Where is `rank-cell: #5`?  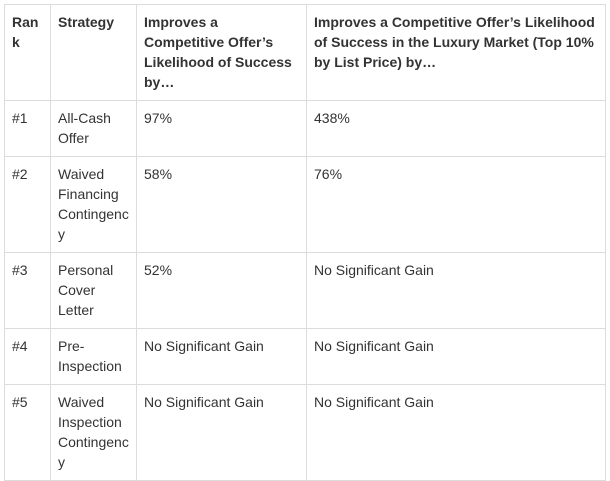 rank-cell: #5 is located at coordinates (27, 432).